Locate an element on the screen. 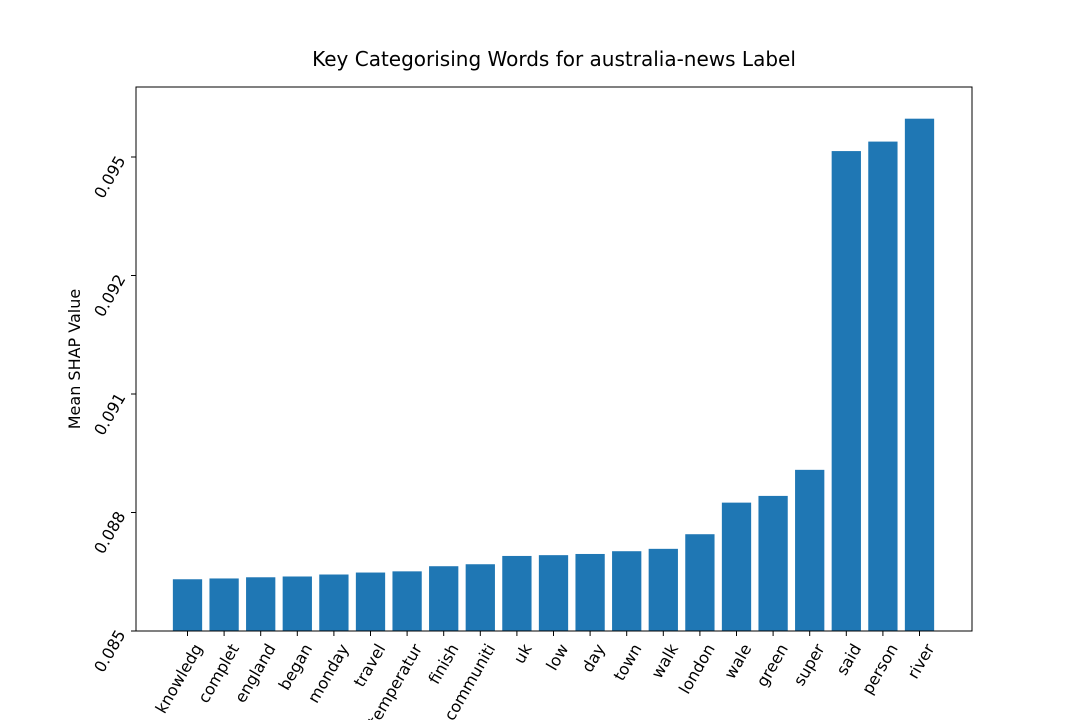 The height and width of the screenshot is (720, 1080). bar-complet is located at coordinates (224, 604).